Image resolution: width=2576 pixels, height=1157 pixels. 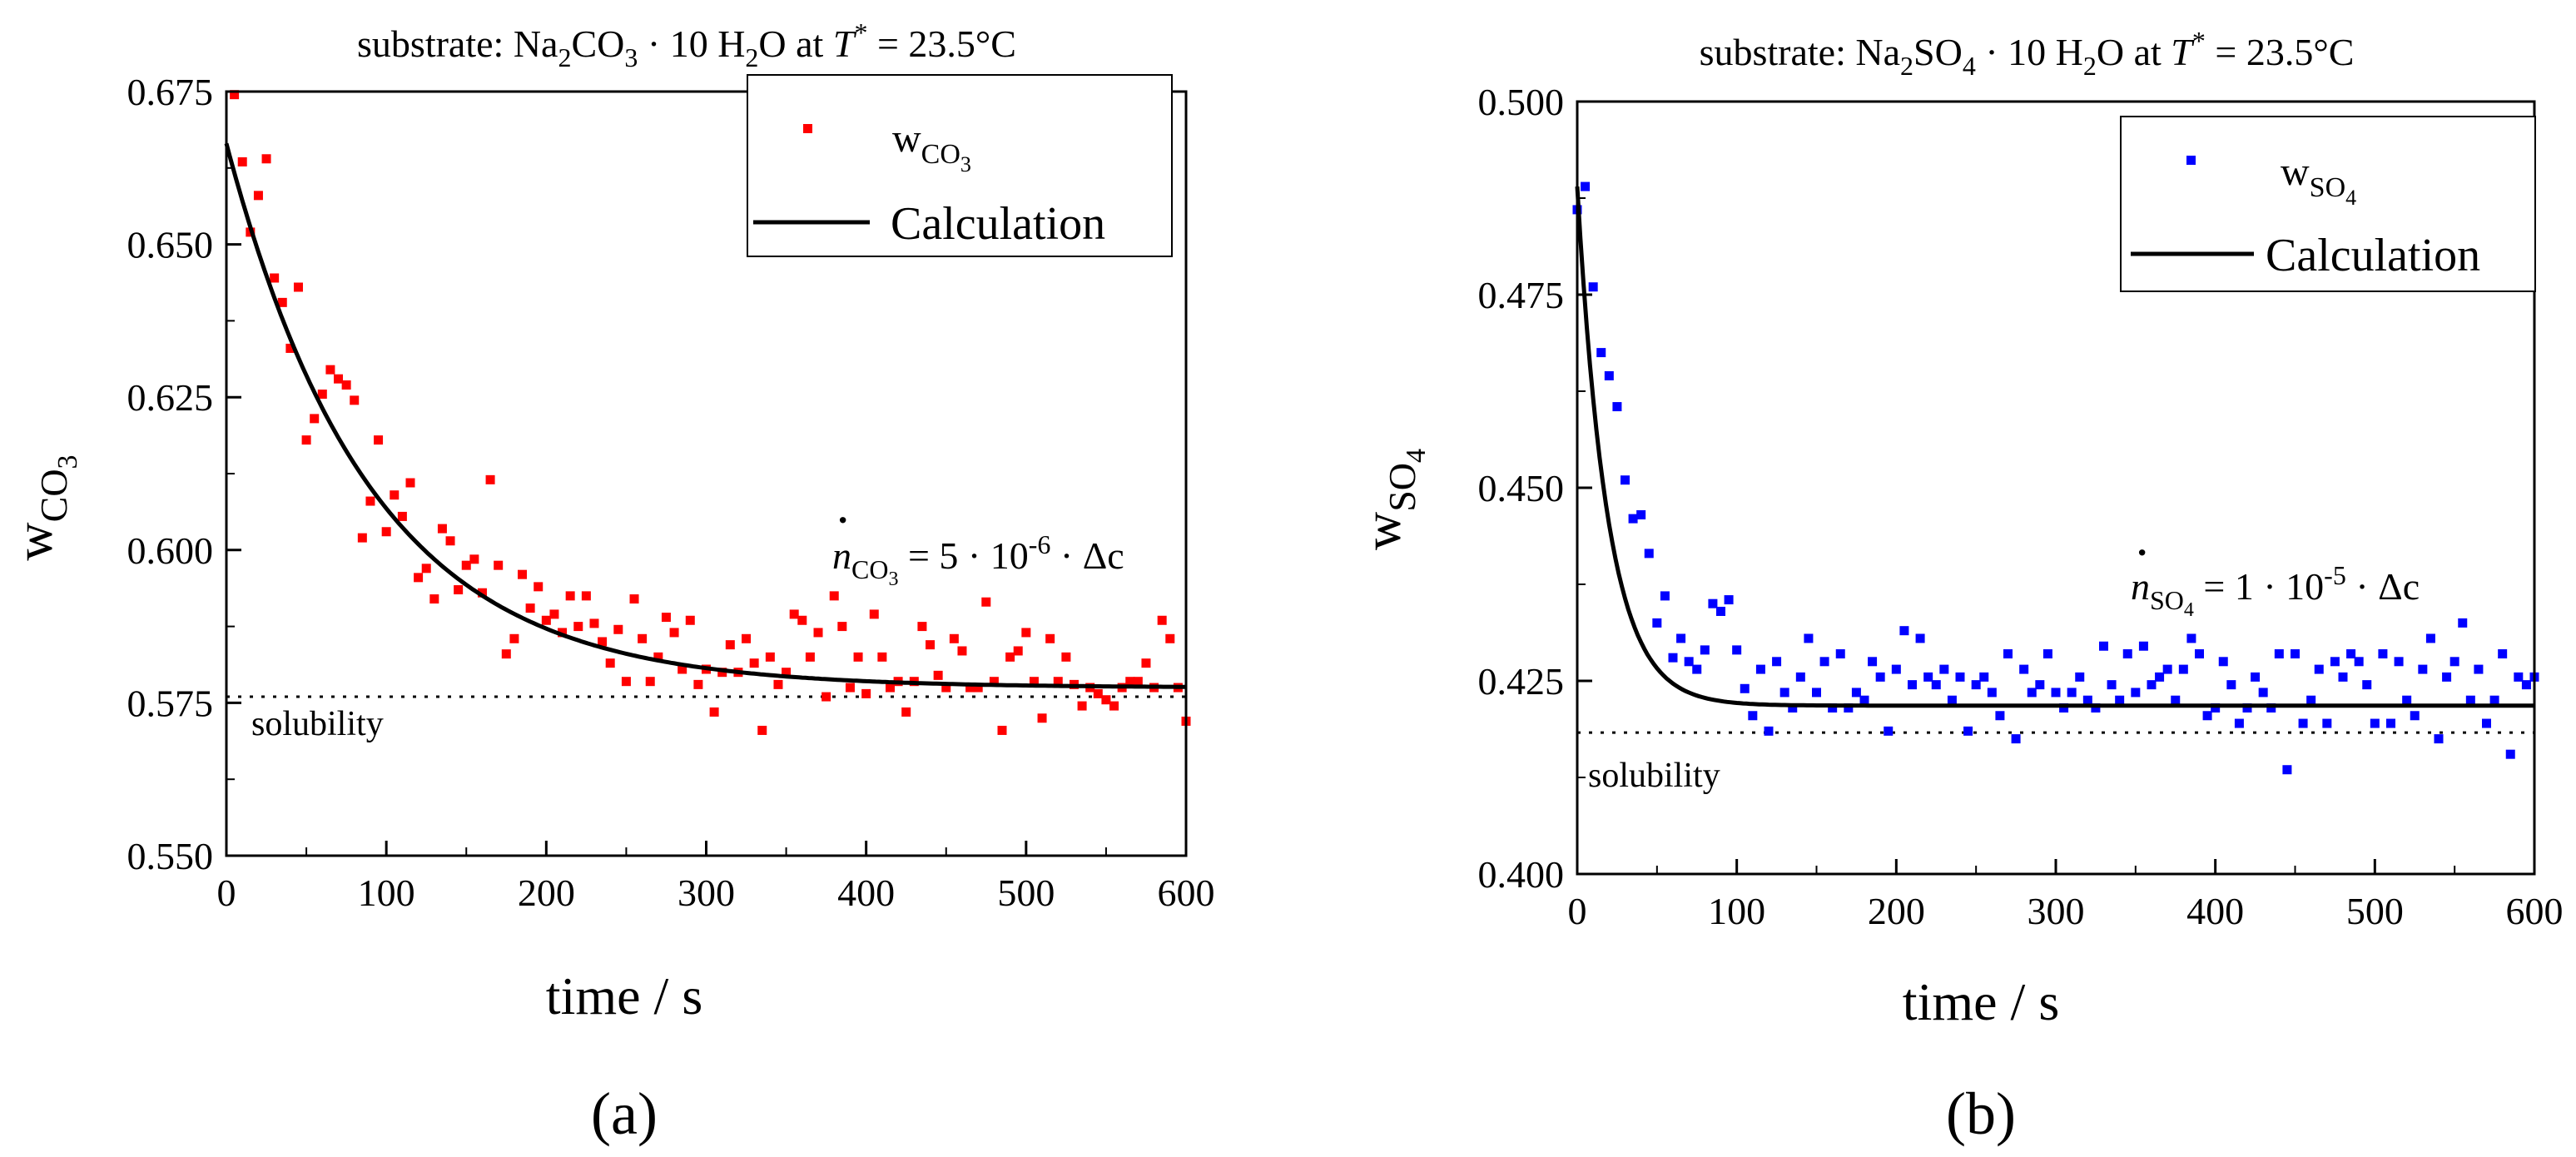 I want to click on panel-b-y-tick-label: 0.500, so click(x=1521, y=102).